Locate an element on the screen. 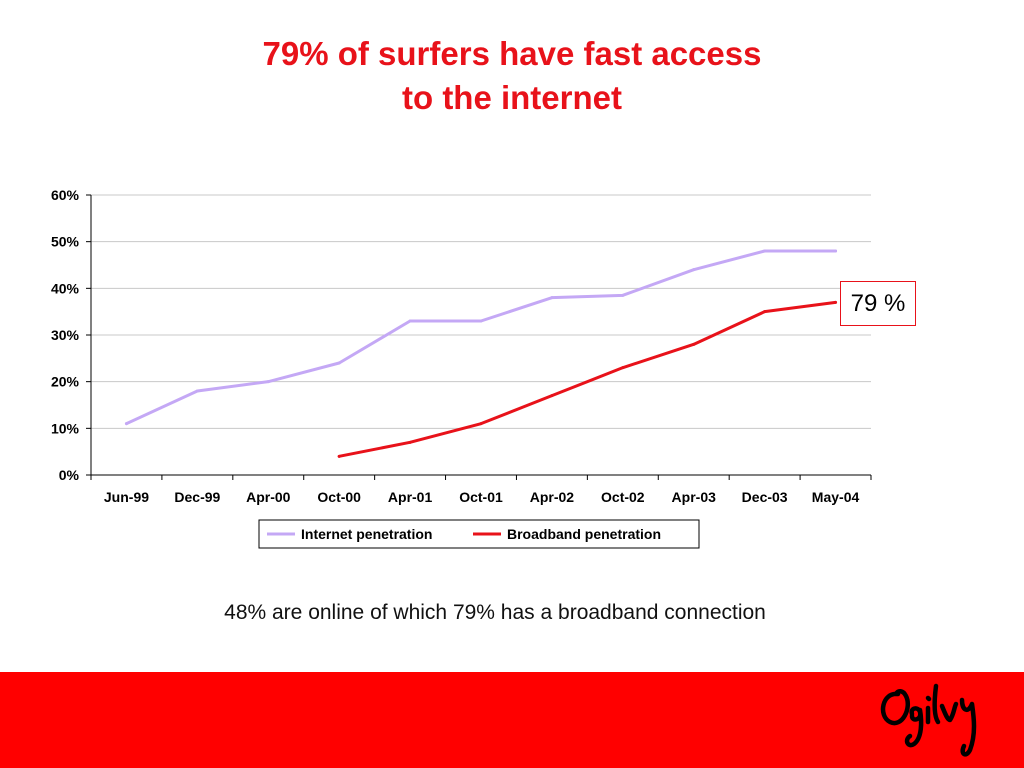 This screenshot has width=1024, height=768. x-tick-label: Apr-01 is located at coordinates (410, 497).